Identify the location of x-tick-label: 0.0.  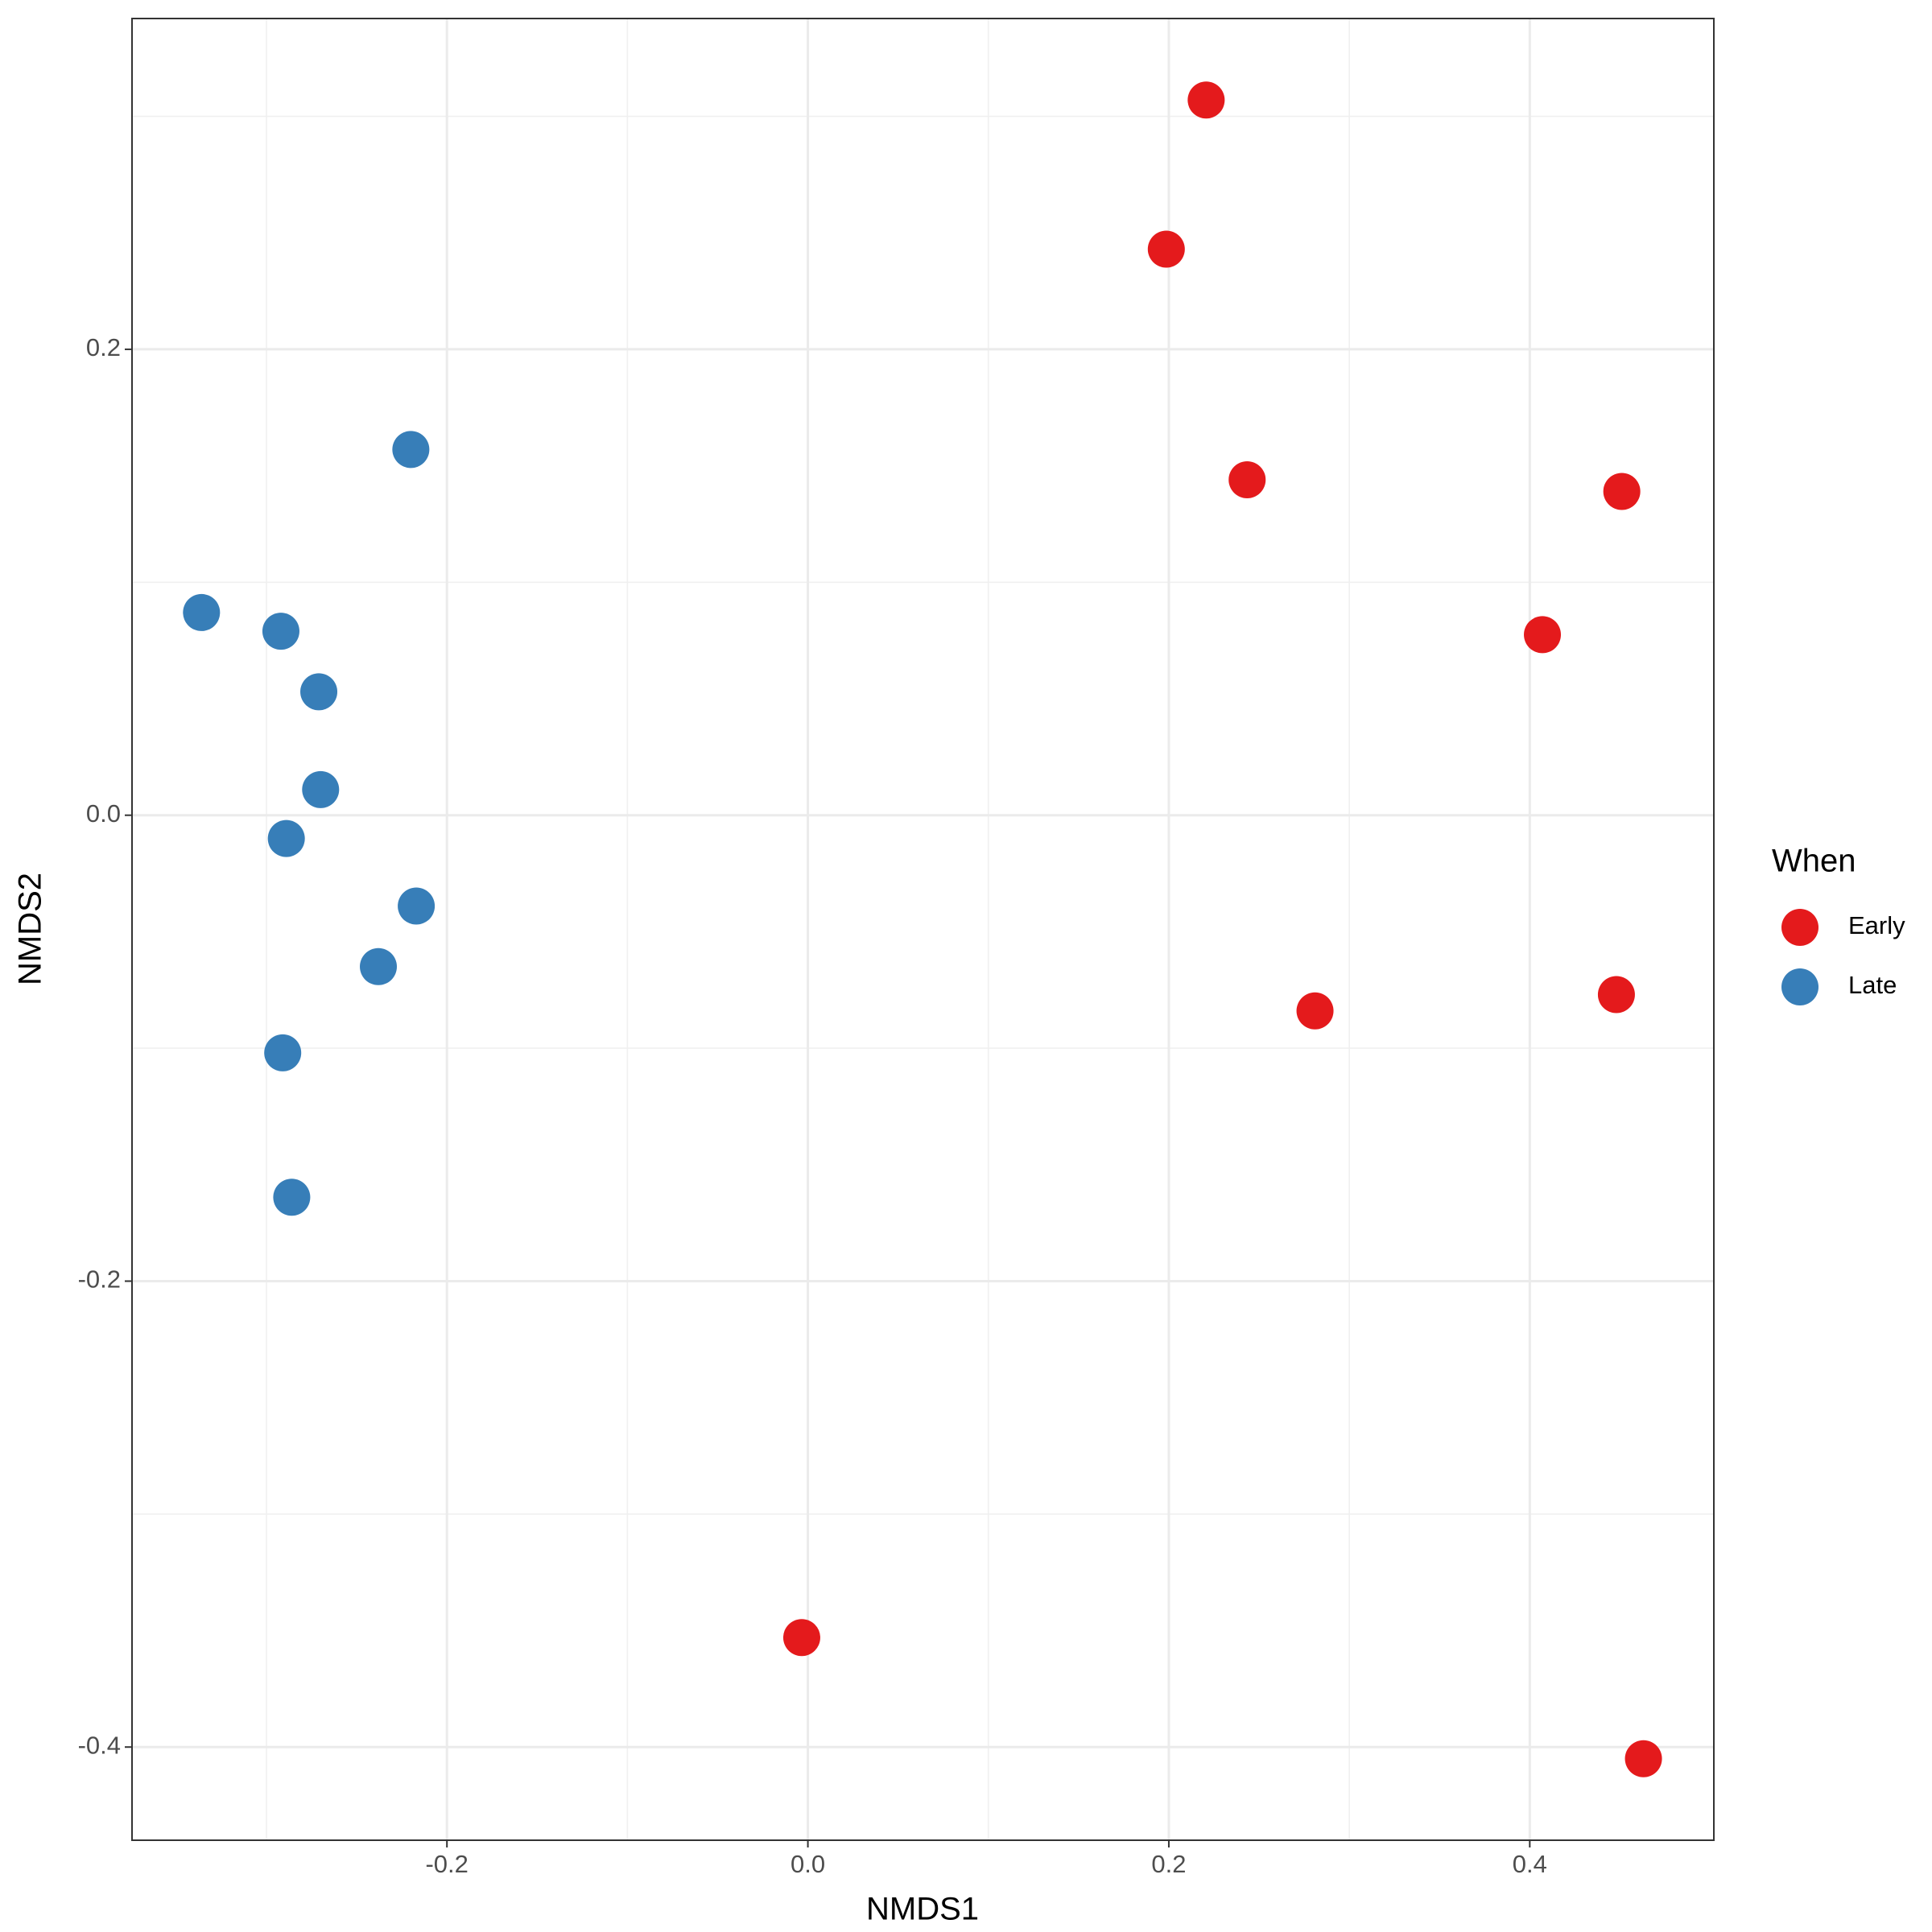
(808, 1864).